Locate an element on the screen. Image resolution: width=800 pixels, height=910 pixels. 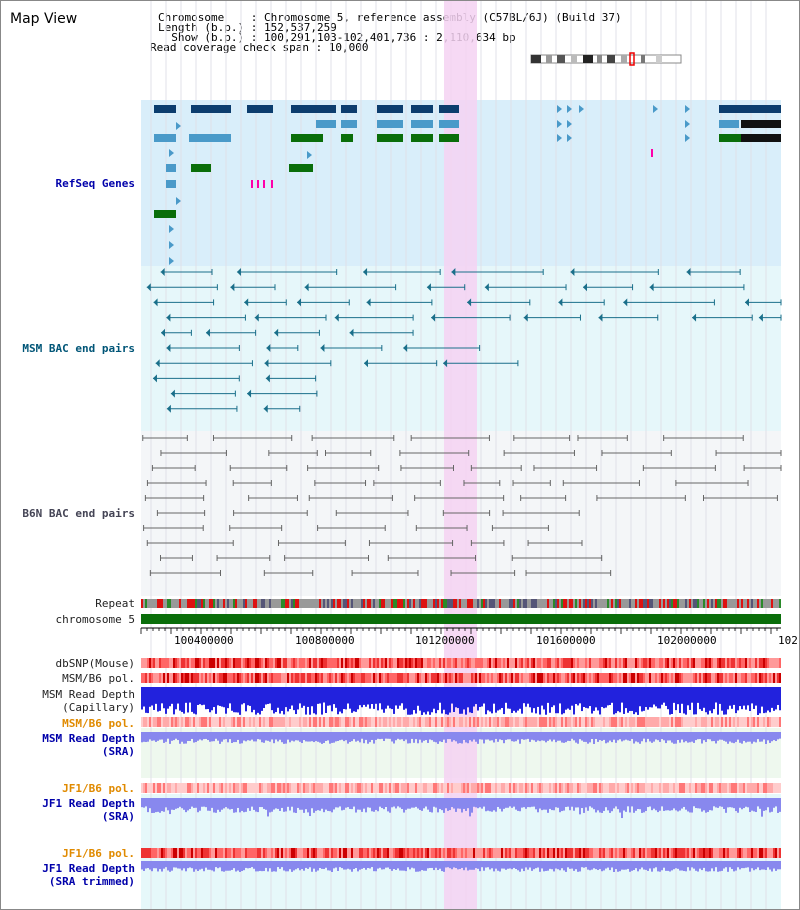
b6n-bac-end-pairs-label: B6N BAC end pairs is located at coordinates (78, 513).